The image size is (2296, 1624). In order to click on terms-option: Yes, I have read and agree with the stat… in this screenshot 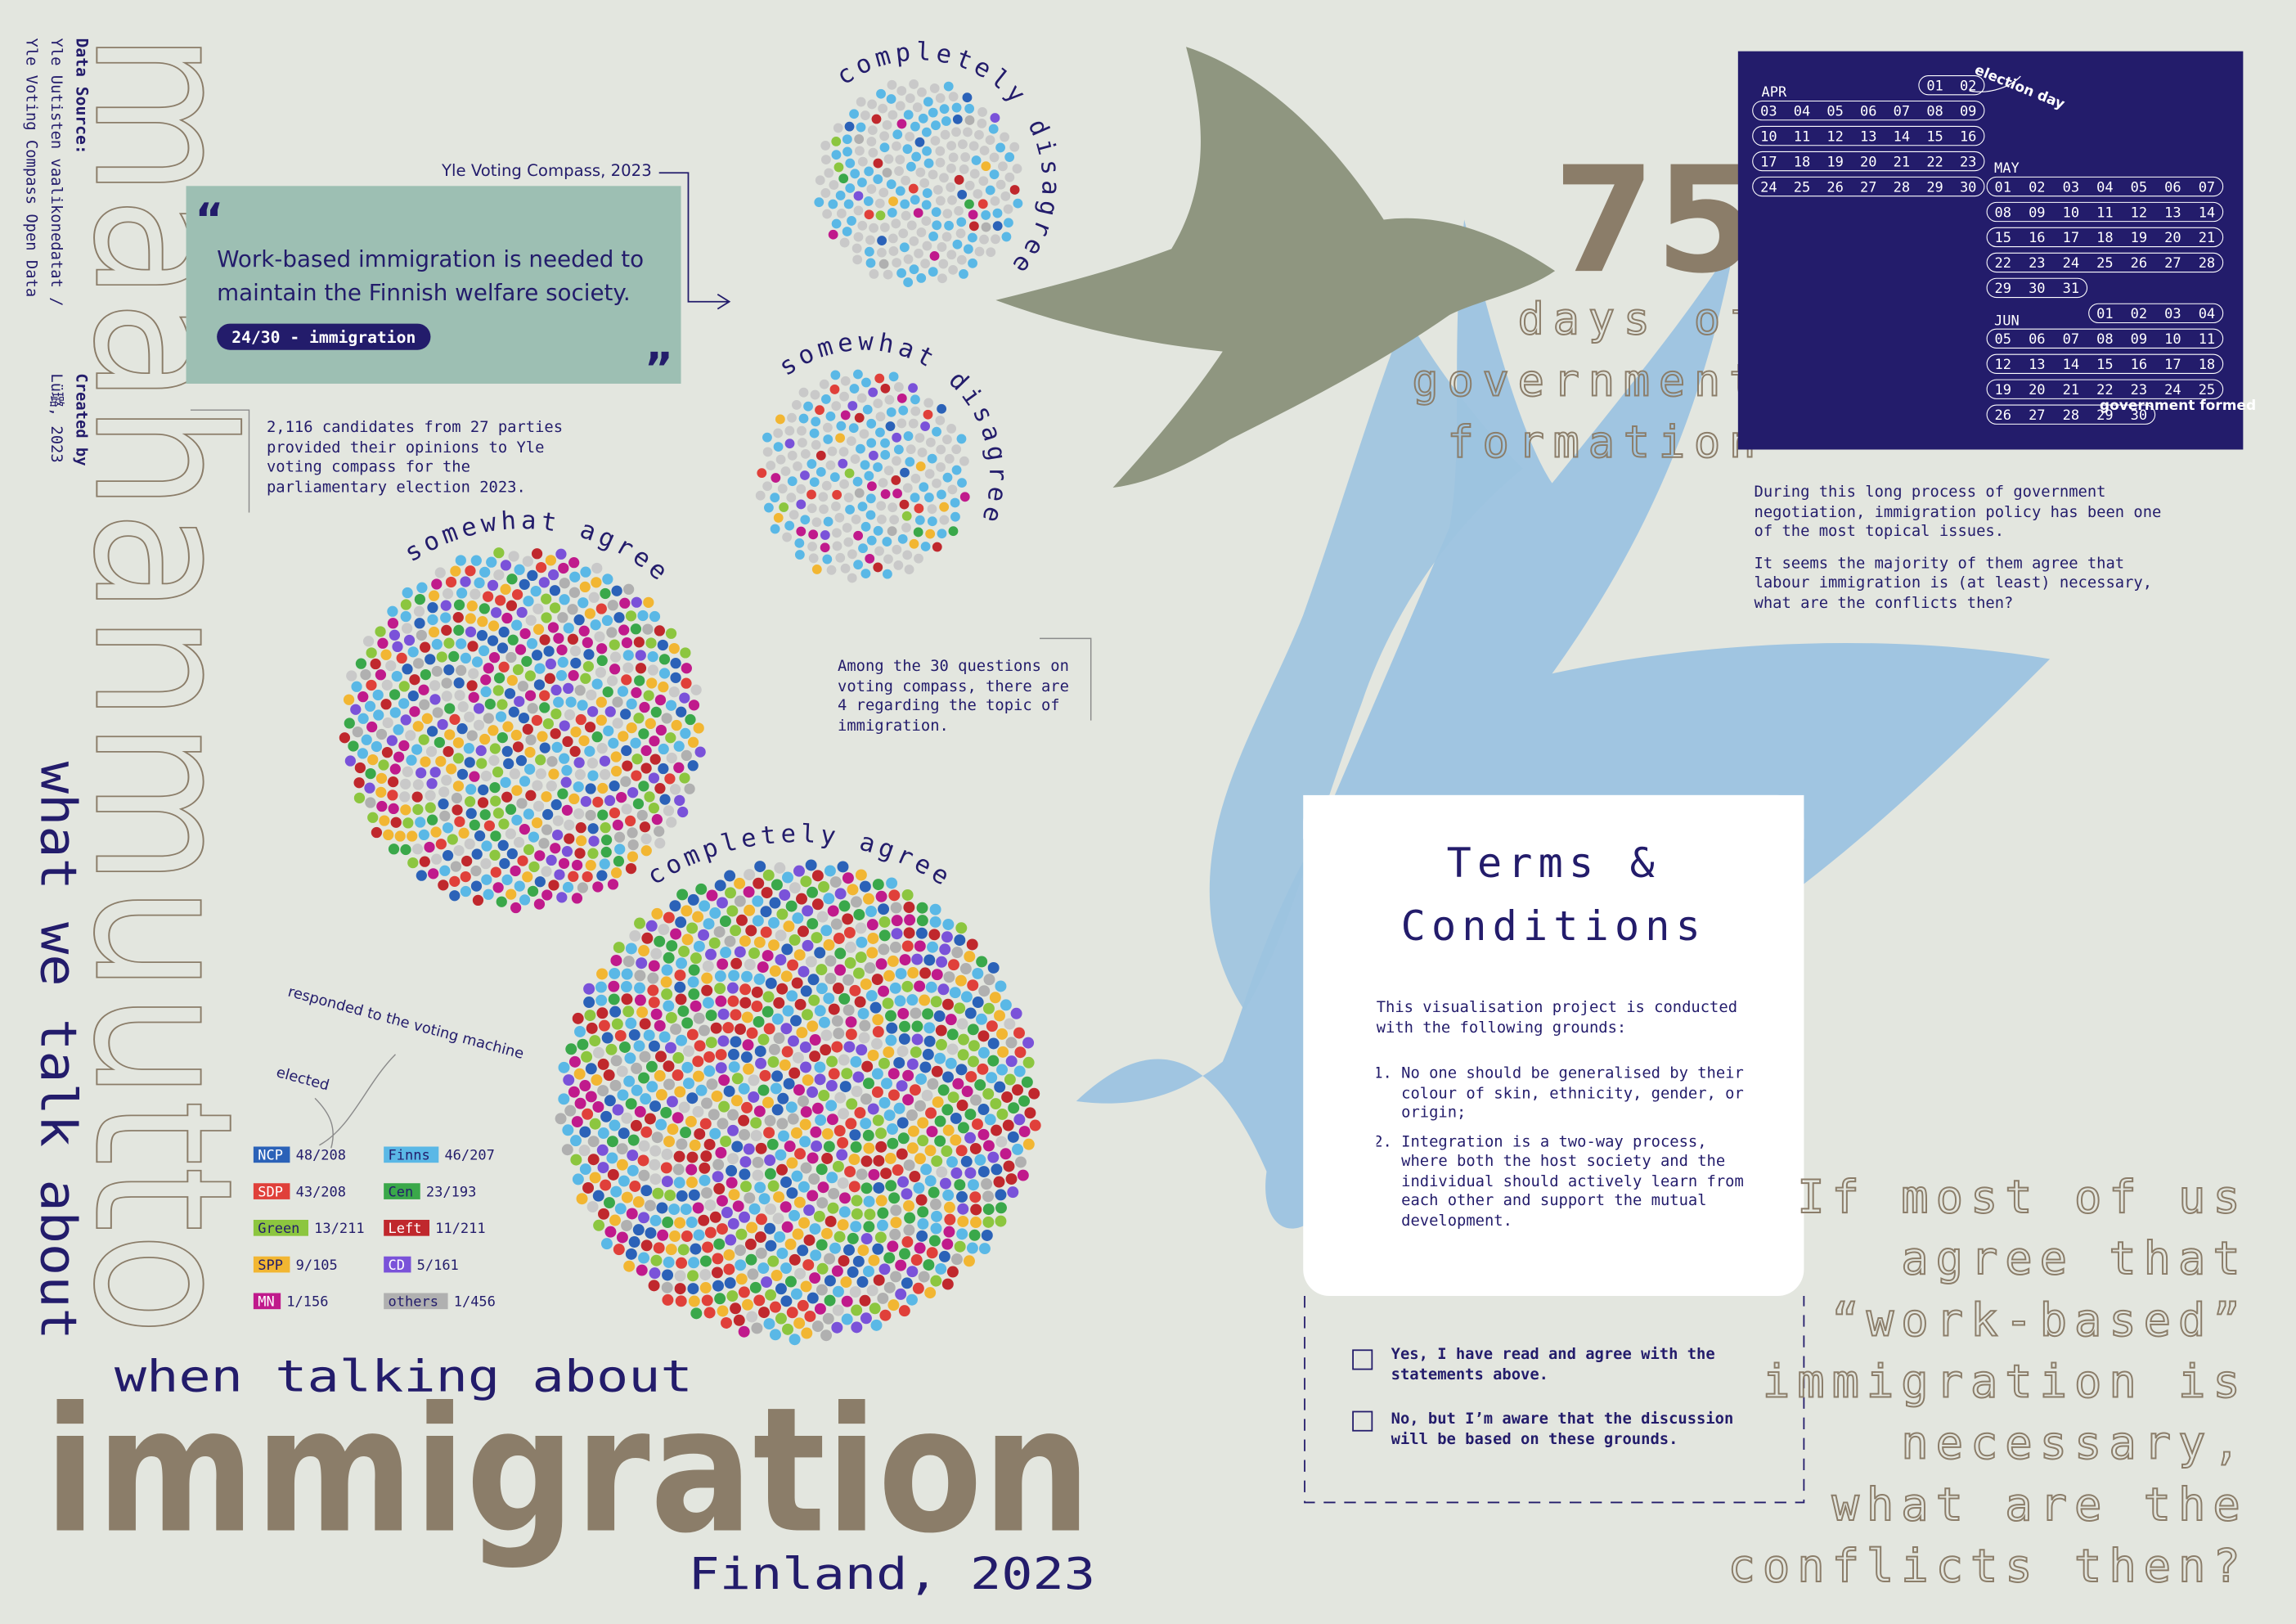, I will do `click(1553, 1364)`.